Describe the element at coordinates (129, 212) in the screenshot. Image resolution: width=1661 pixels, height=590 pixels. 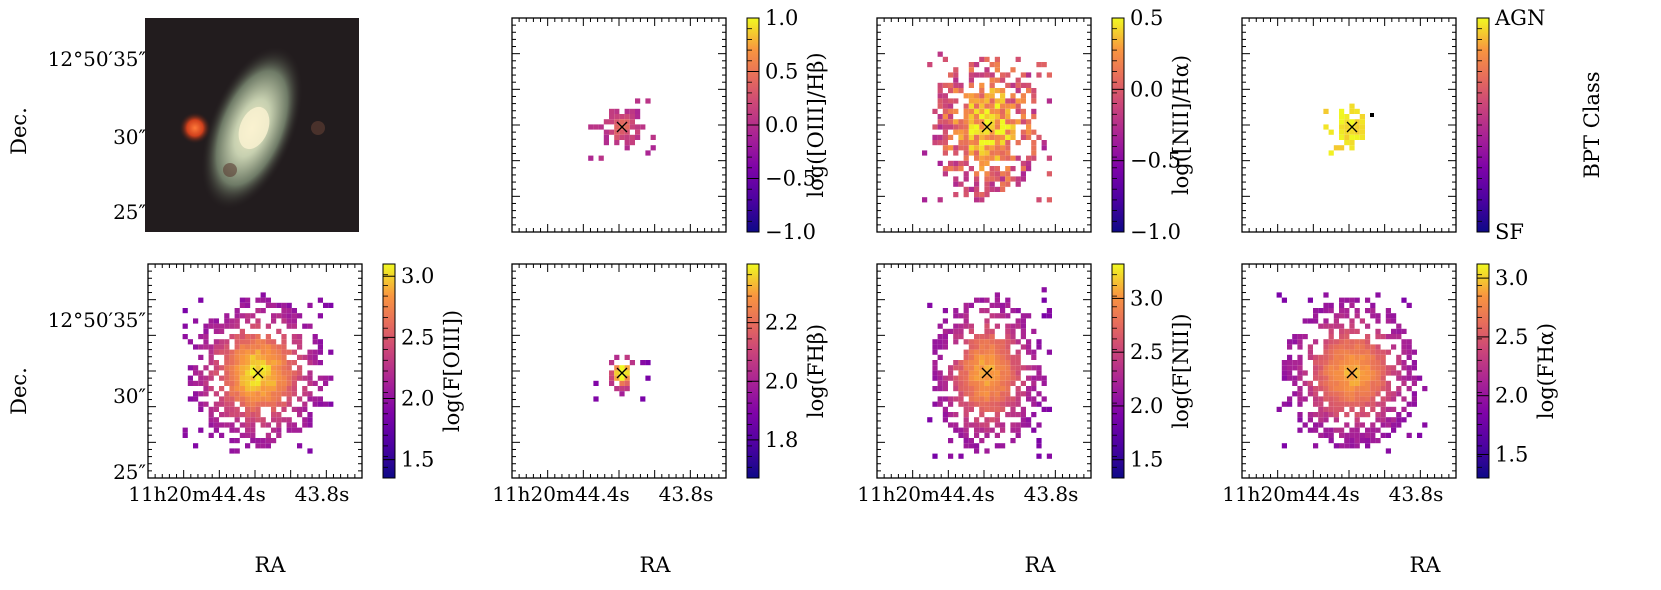
I see `dec-tick-25-top: 25″` at that location.